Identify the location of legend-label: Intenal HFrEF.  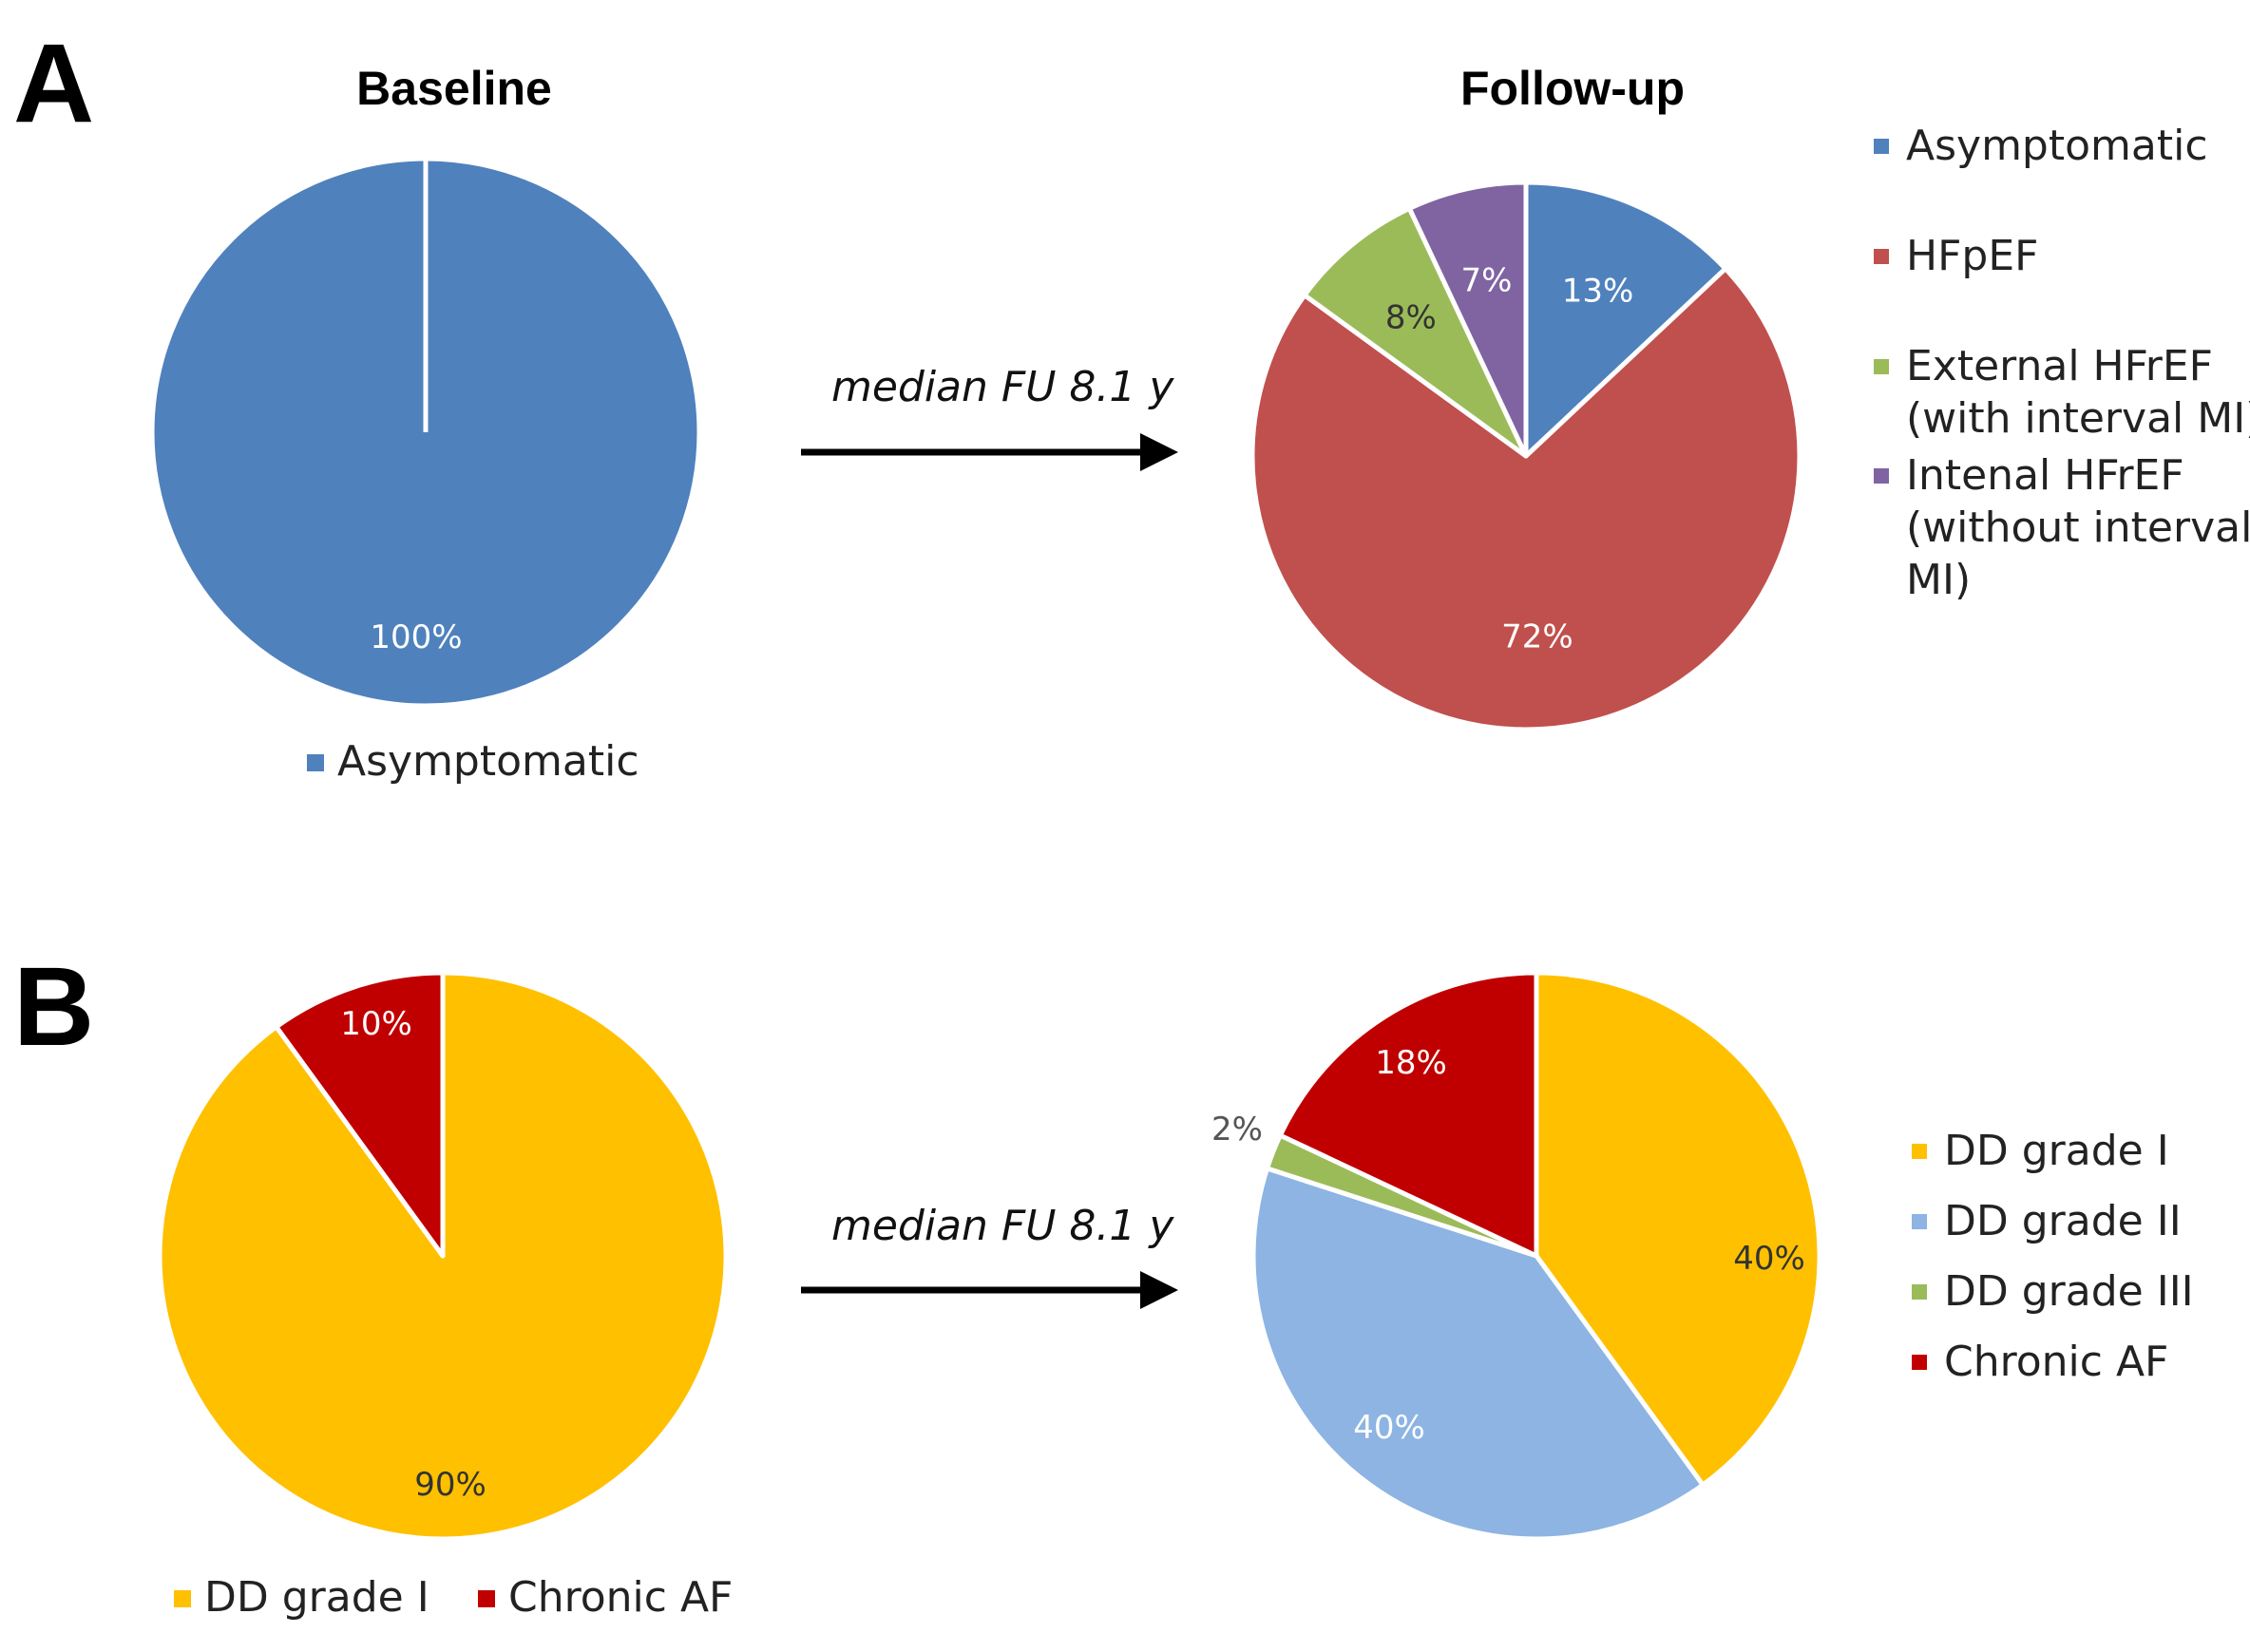
(2045, 475).